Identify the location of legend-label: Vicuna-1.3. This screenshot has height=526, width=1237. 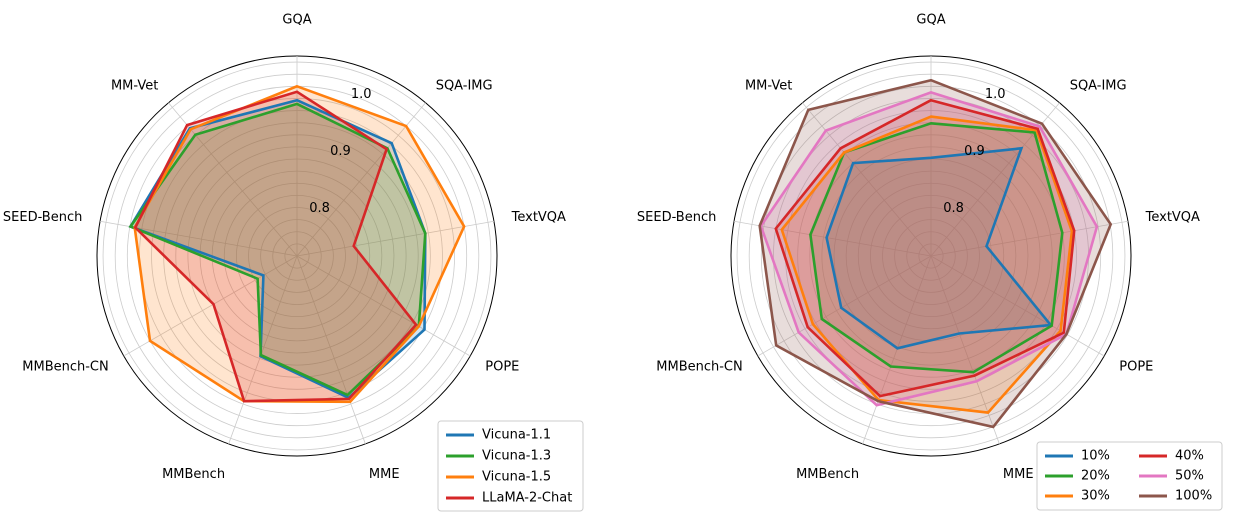
(516, 456).